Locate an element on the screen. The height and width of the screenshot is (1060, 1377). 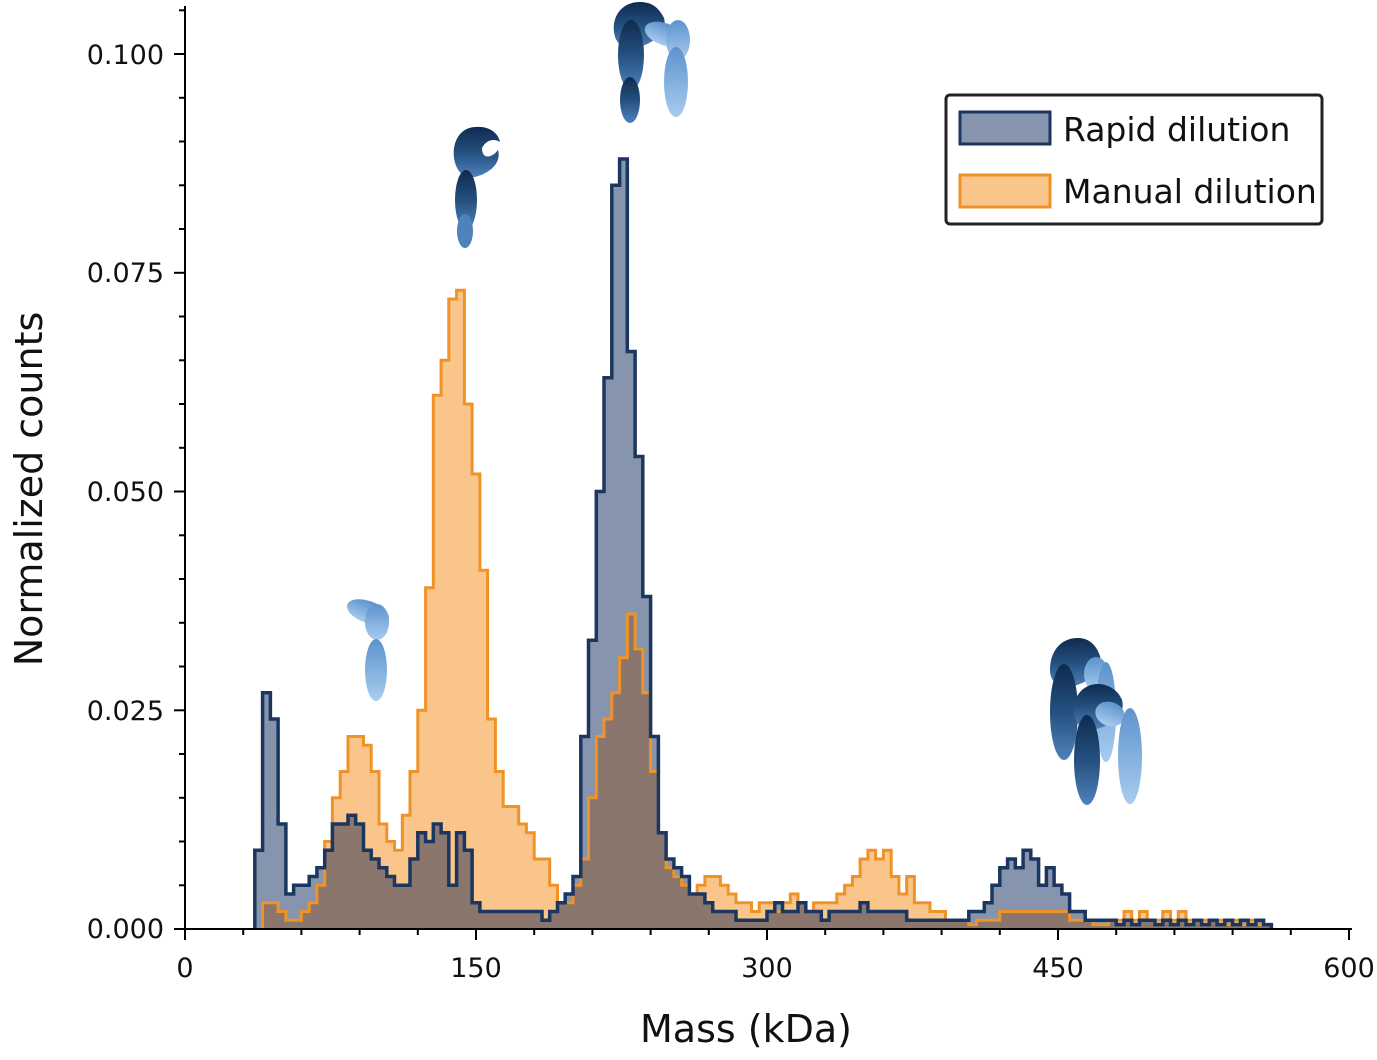
x-tick-label: 450 is located at coordinates (1058, 968).